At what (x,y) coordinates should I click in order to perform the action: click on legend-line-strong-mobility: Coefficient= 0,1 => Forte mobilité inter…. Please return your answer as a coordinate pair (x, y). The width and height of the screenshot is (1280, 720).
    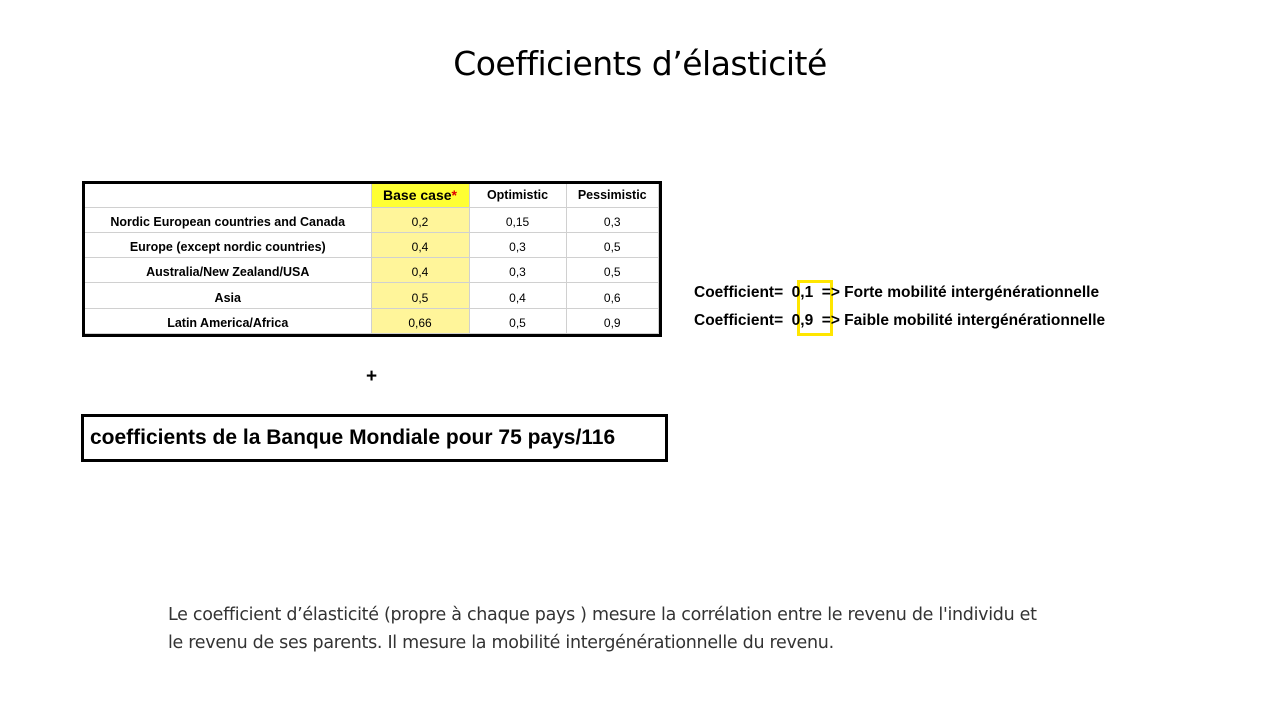
    Looking at the image, I should click on (896, 293).